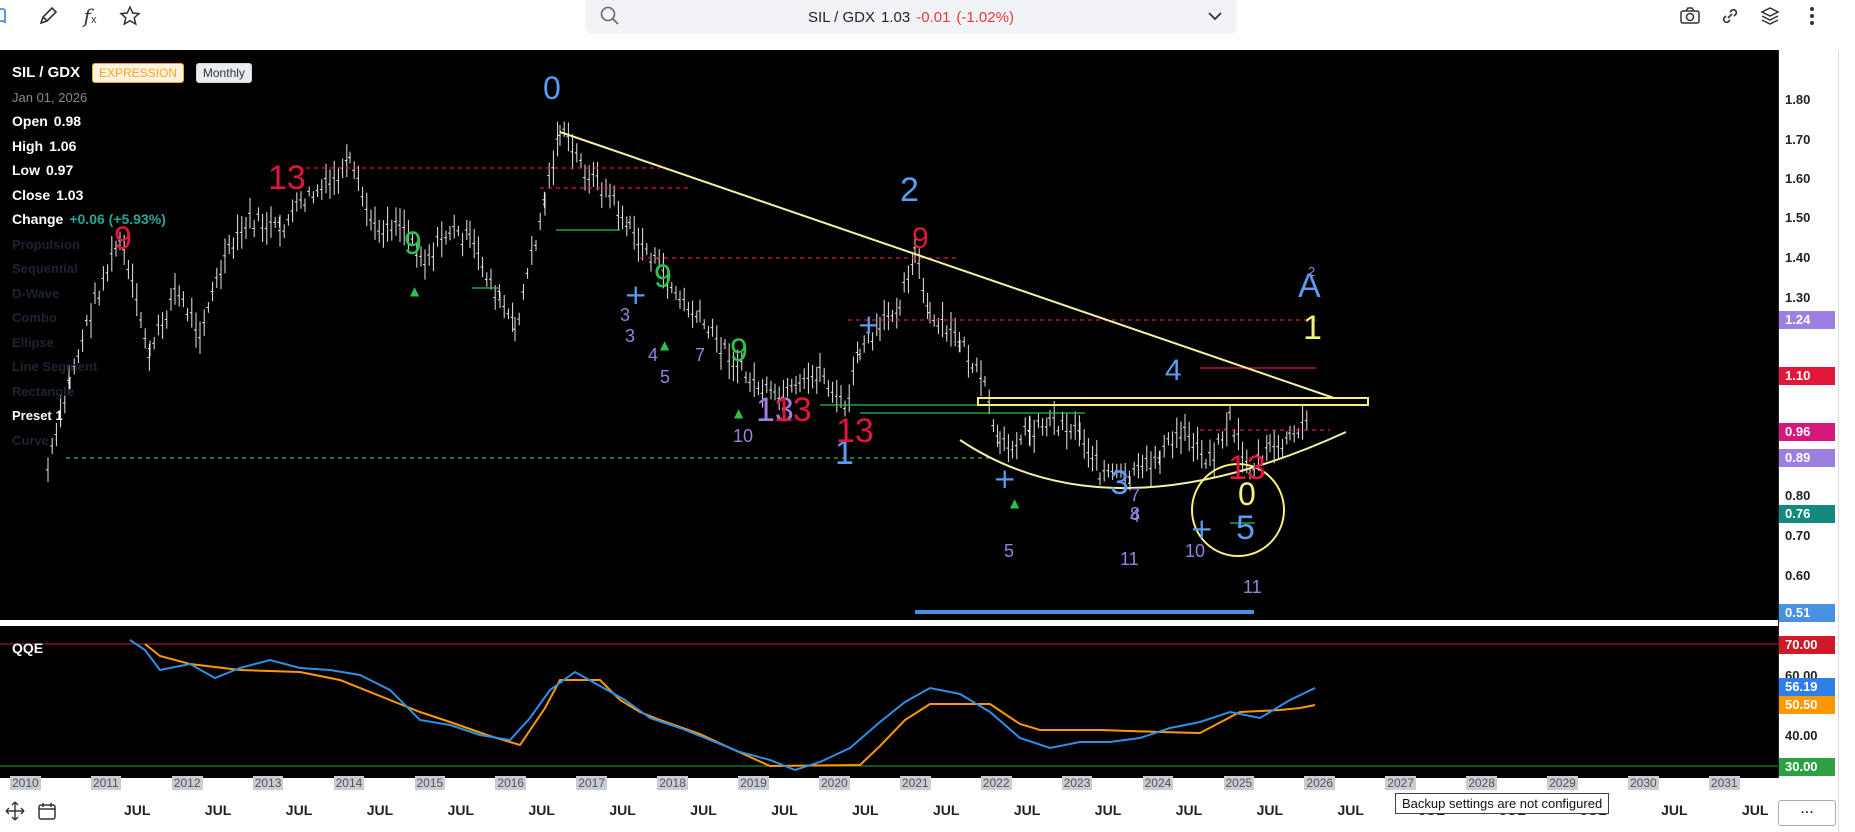  What do you see at coordinates (1812, 16) in the screenshot?
I see `more-vertical-icon` at bounding box center [1812, 16].